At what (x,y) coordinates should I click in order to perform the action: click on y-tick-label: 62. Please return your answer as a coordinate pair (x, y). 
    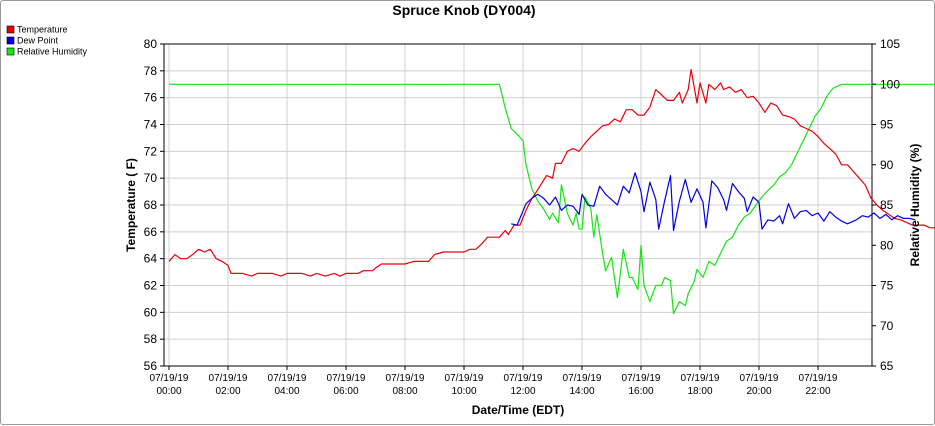
    Looking at the image, I should click on (151, 286).